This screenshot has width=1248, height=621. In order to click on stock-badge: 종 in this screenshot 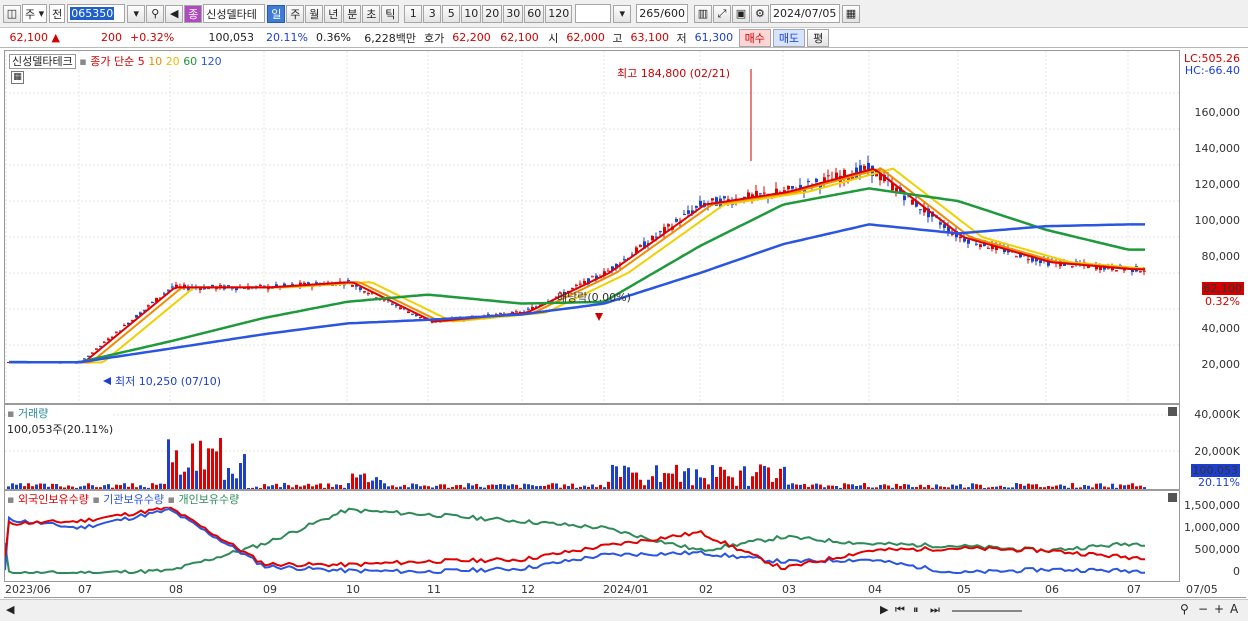, I will do `click(193, 13)`.